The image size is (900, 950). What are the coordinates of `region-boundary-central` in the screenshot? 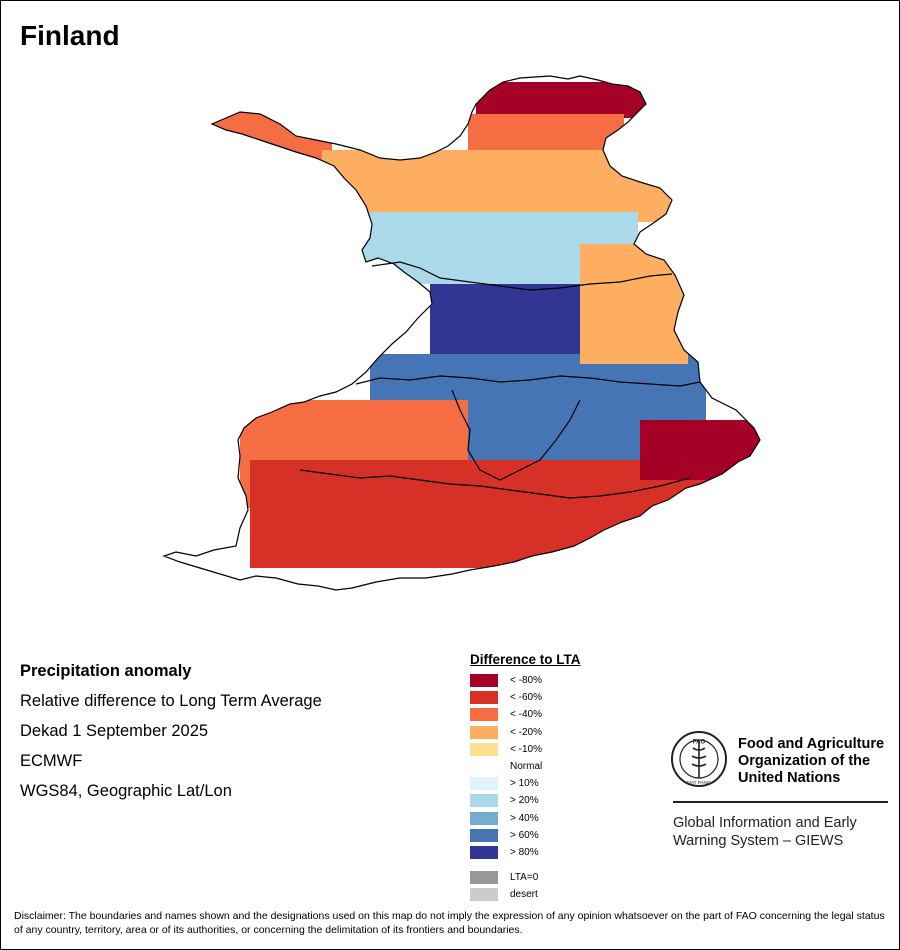 It's located at (528, 381).